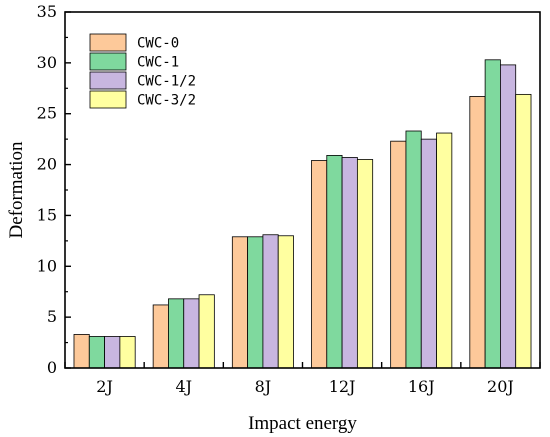 The image size is (550, 437). What do you see at coordinates (492, 214) in the screenshot?
I see `bar-cwc-1-20j` at bounding box center [492, 214].